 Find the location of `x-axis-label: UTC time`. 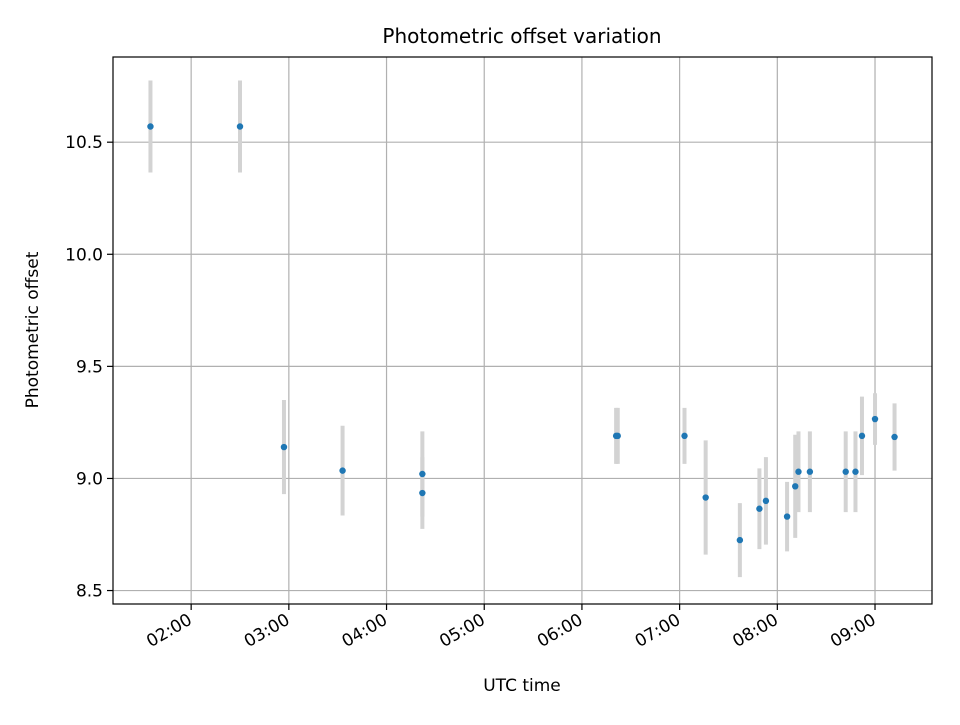

x-axis-label: UTC time is located at coordinates (522, 686).